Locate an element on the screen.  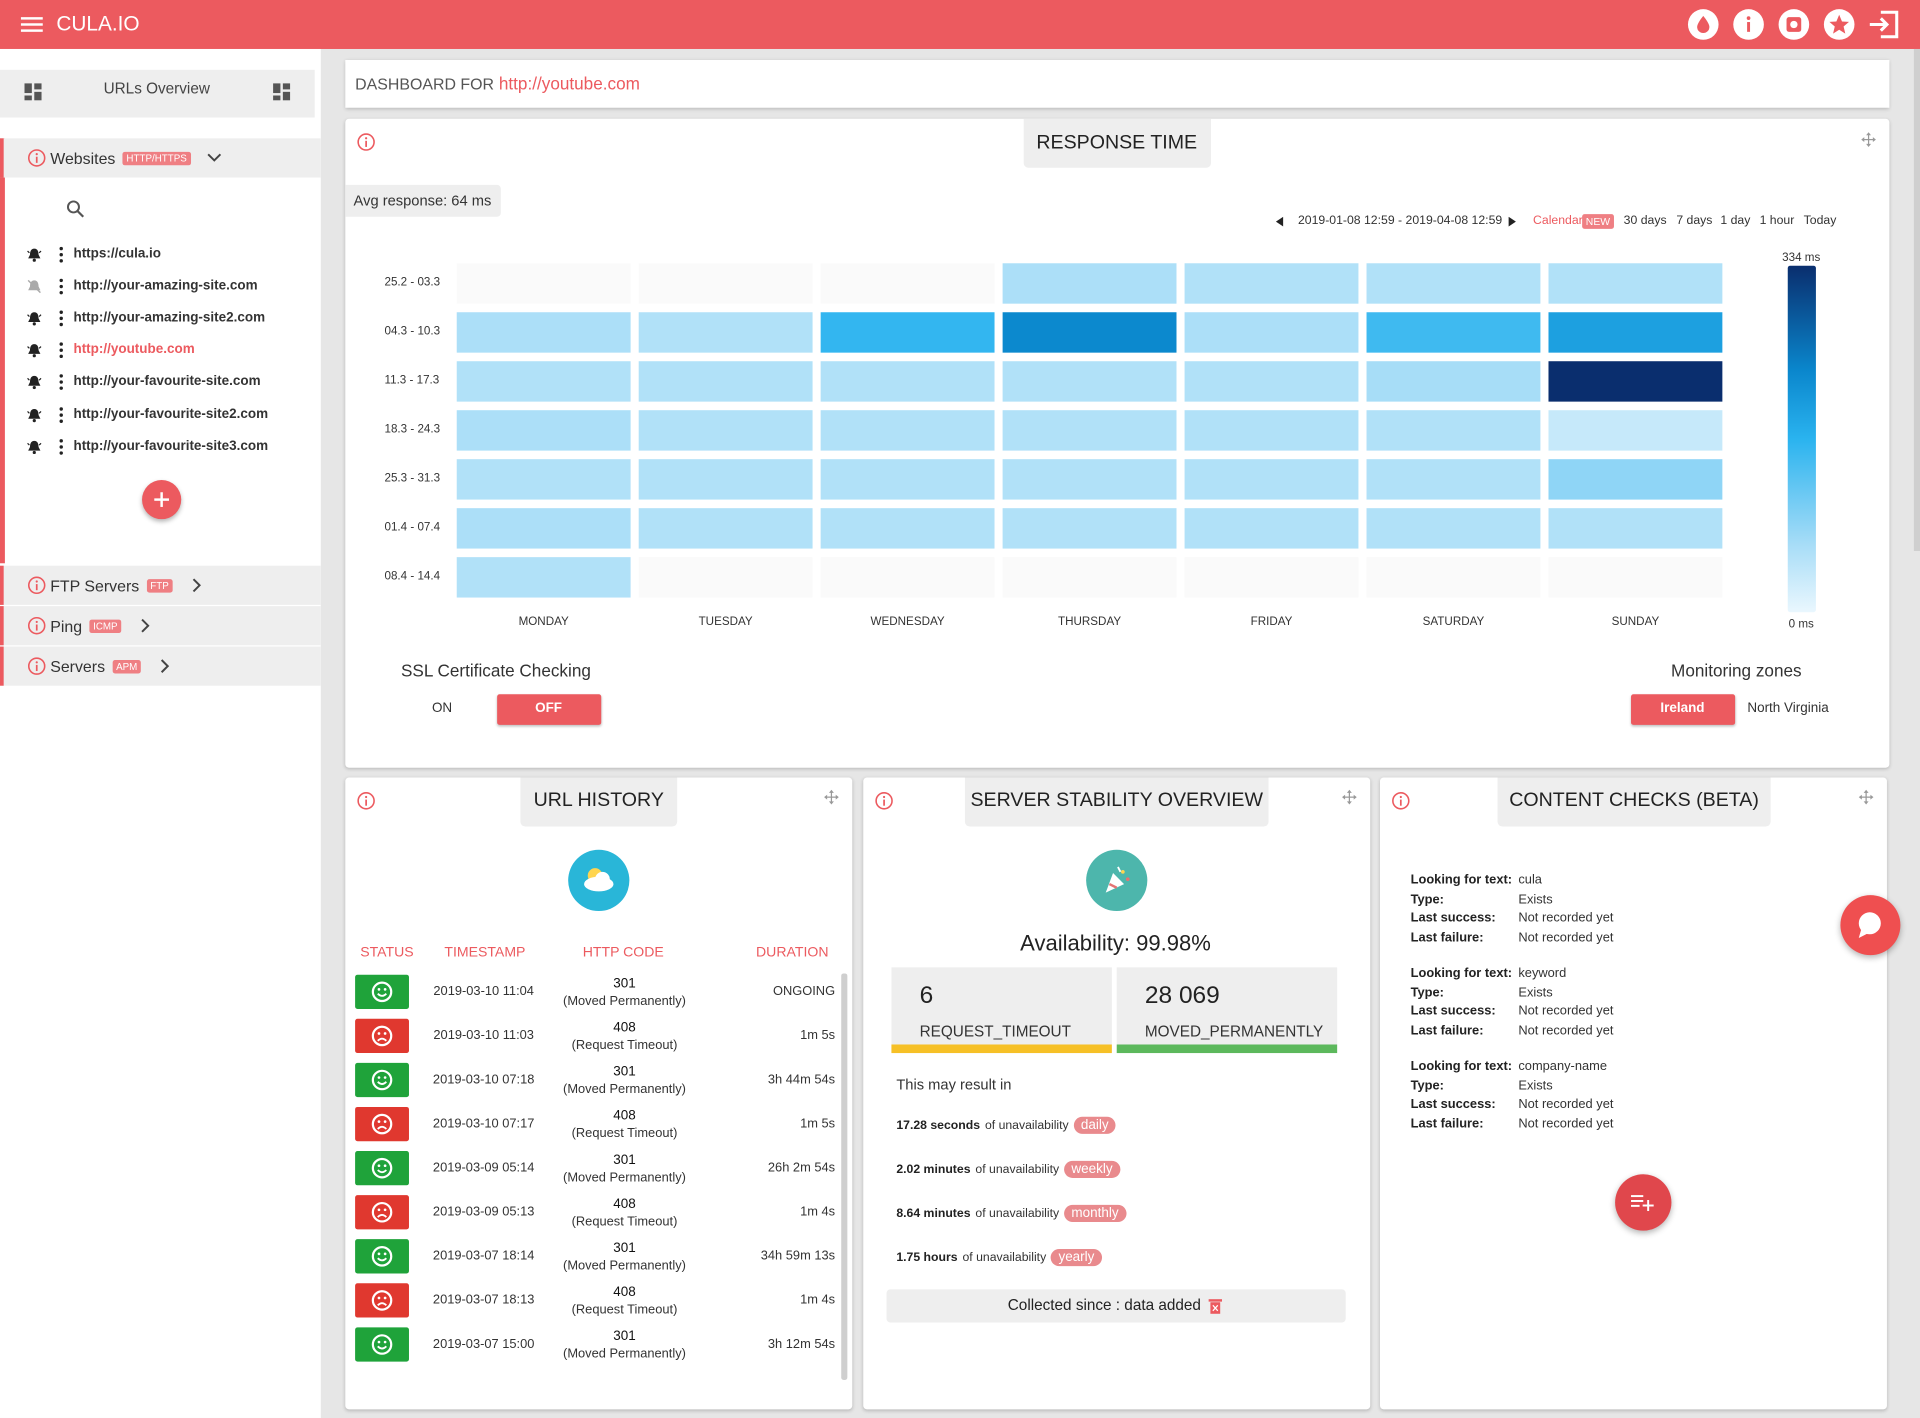
duration: 34h 59m 13s is located at coordinates (798, 1256).